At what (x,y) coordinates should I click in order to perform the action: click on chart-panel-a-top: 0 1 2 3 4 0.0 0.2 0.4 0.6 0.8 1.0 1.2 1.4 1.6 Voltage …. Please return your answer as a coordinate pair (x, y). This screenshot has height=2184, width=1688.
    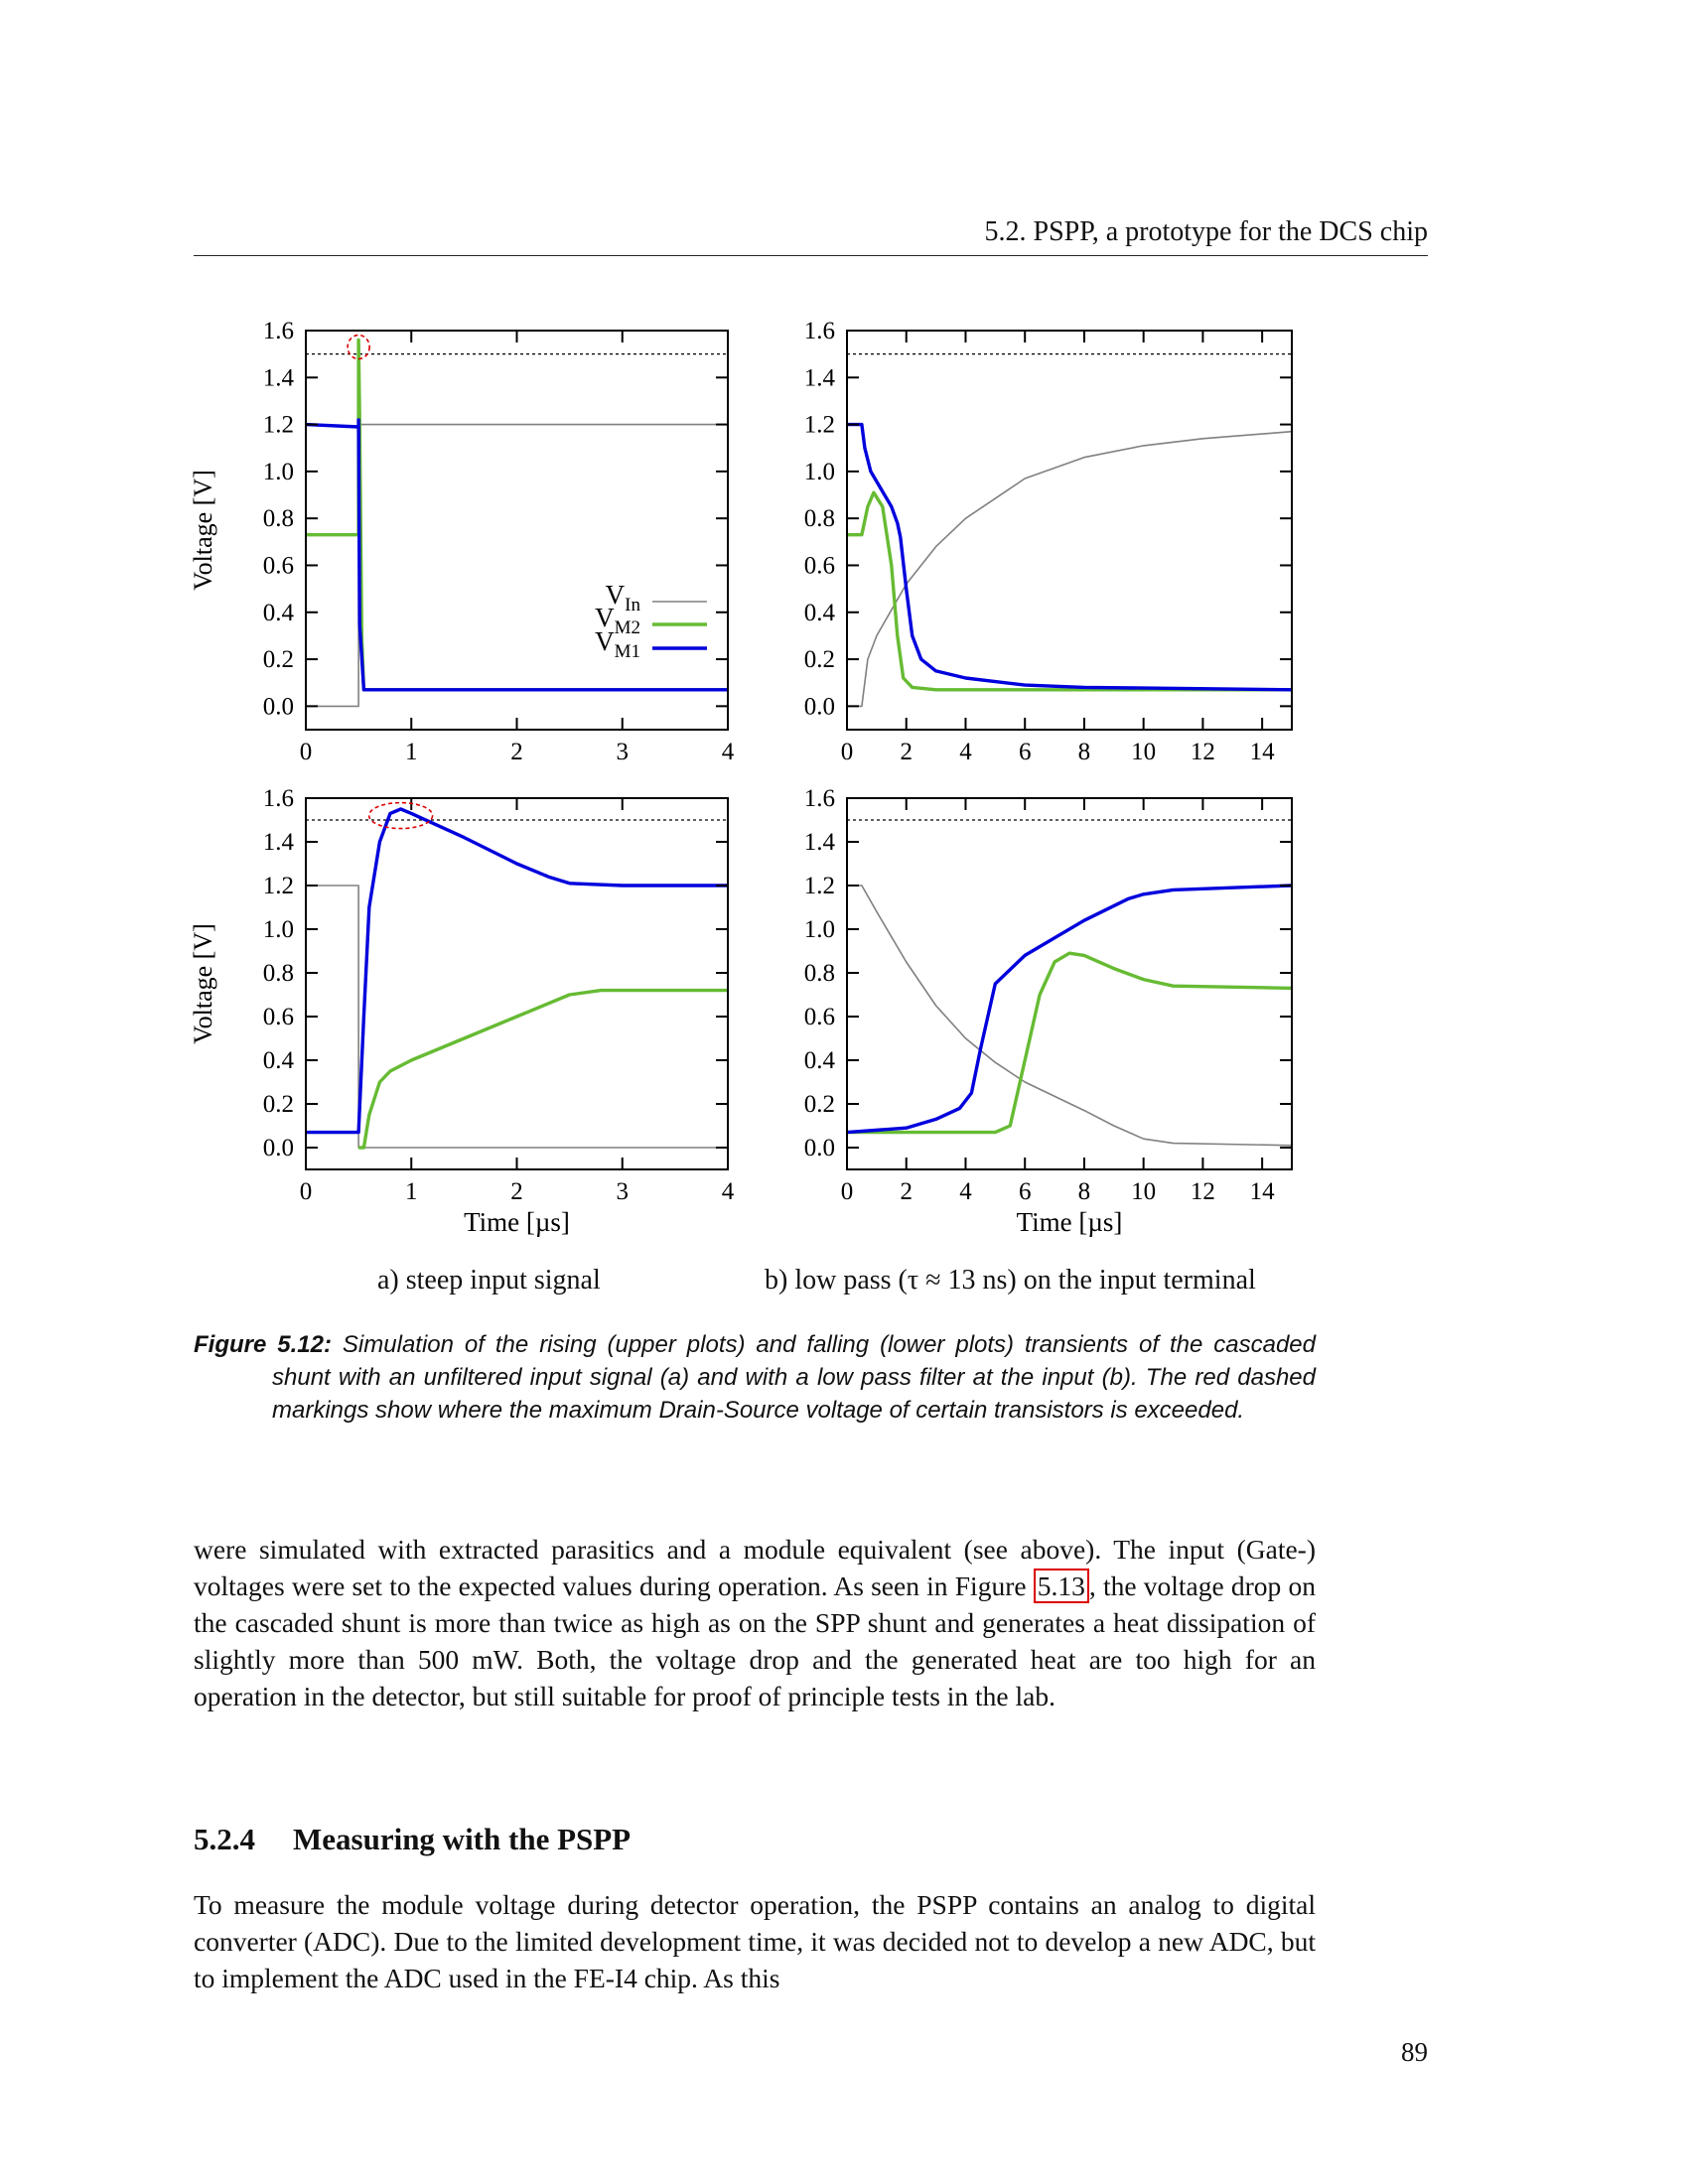
    Looking at the image, I should click on (462, 541).